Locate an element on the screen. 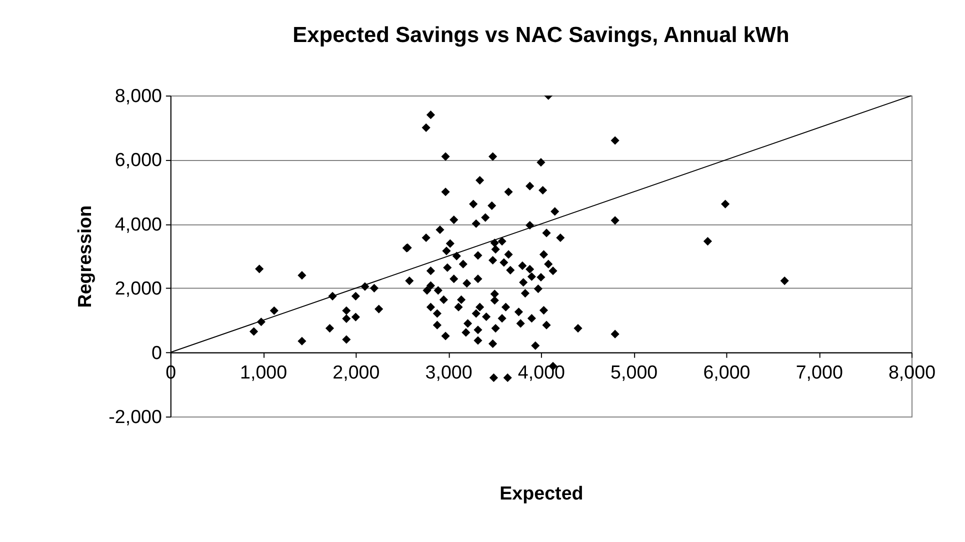 The height and width of the screenshot is (542, 965). x-tick-label: 1,000 is located at coordinates (264, 372).